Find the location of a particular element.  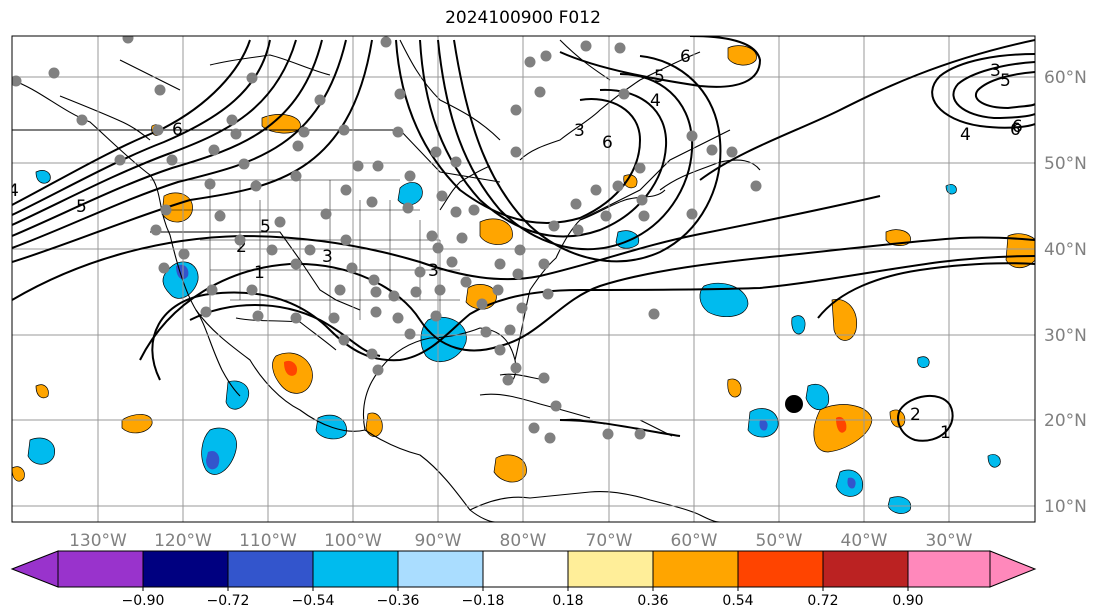

colorbar-tick-label: −0.36 is located at coordinates (398, 601).